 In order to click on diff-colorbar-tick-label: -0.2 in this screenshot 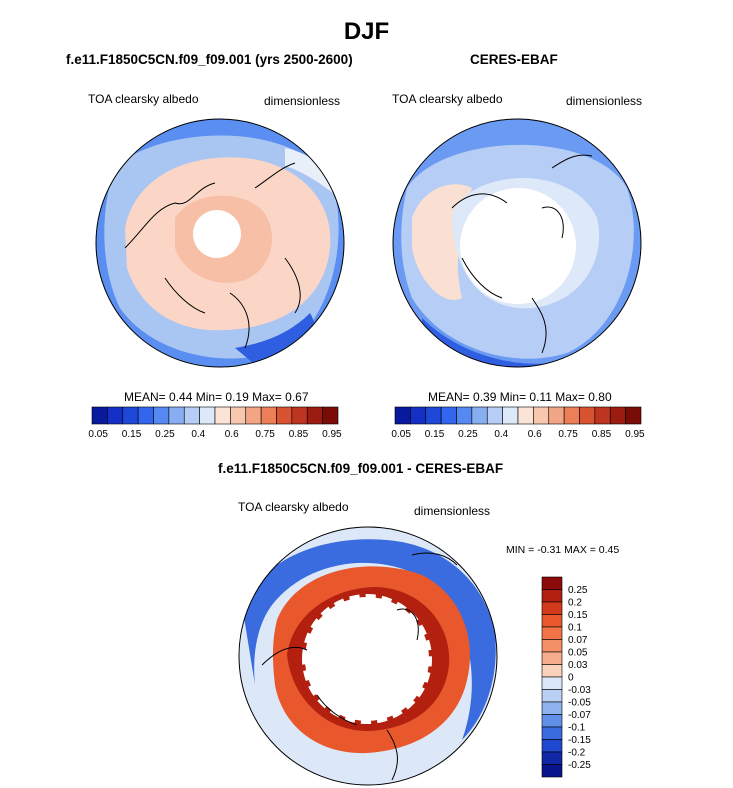, I will do `click(577, 753)`.